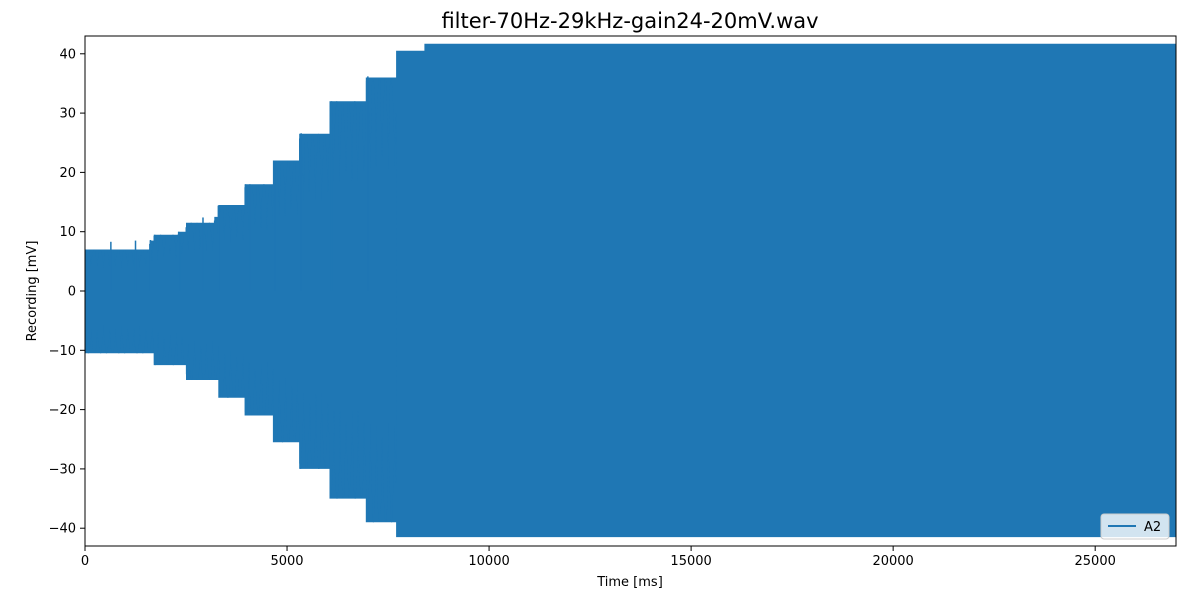 The image size is (1200, 600). What do you see at coordinates (1135, 526) in the screenshot?
I see `legend: A2` at bounding box center [1135, 526].